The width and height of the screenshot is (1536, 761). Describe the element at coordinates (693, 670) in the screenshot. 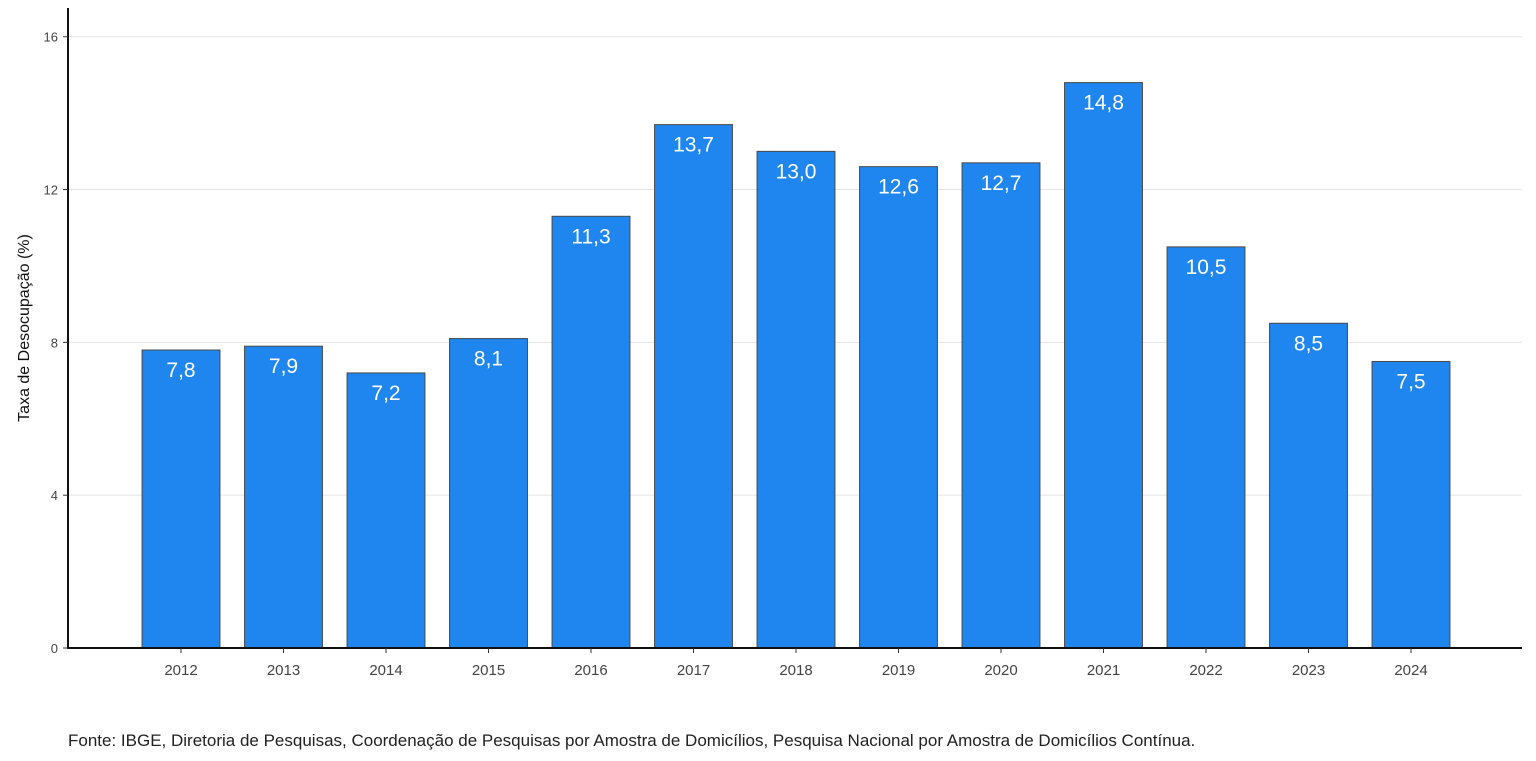

I see `x-tick-label: 2017` at that location.